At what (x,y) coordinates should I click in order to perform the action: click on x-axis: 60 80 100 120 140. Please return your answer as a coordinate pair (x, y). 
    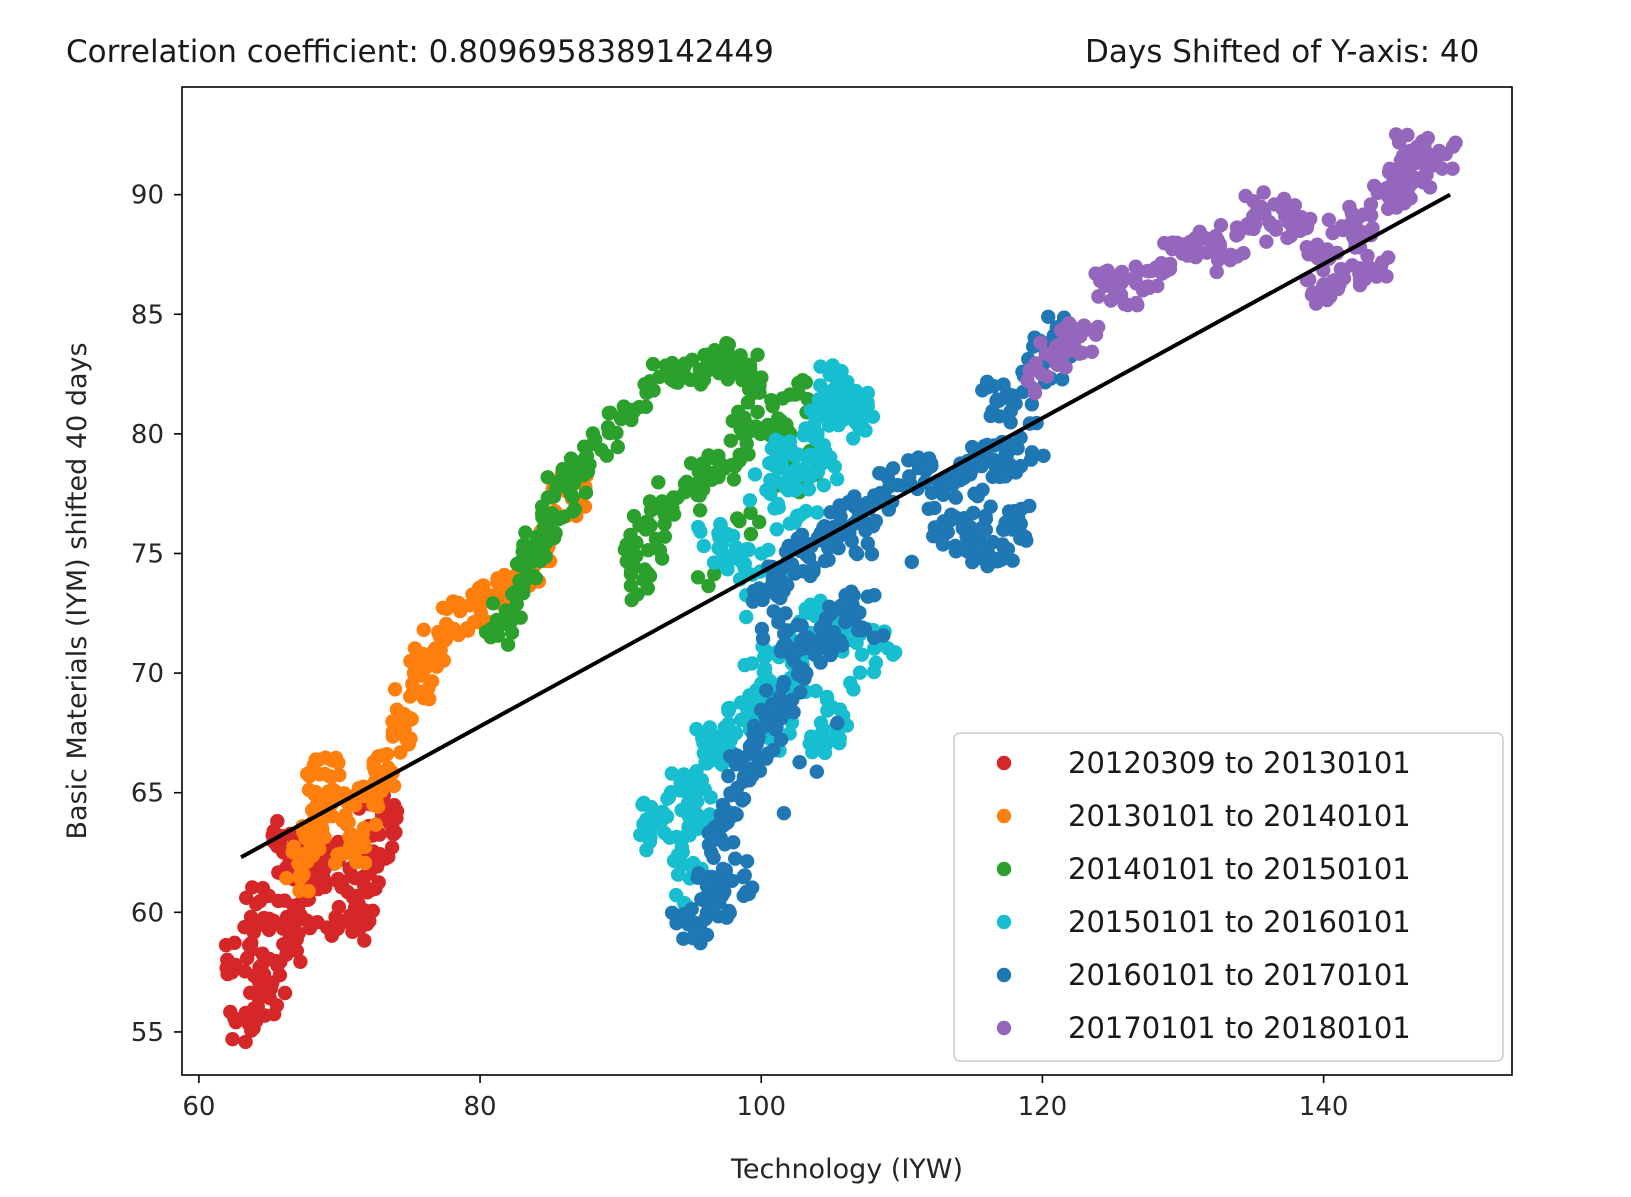
    Looking at the image, I should click on (765, 1098).